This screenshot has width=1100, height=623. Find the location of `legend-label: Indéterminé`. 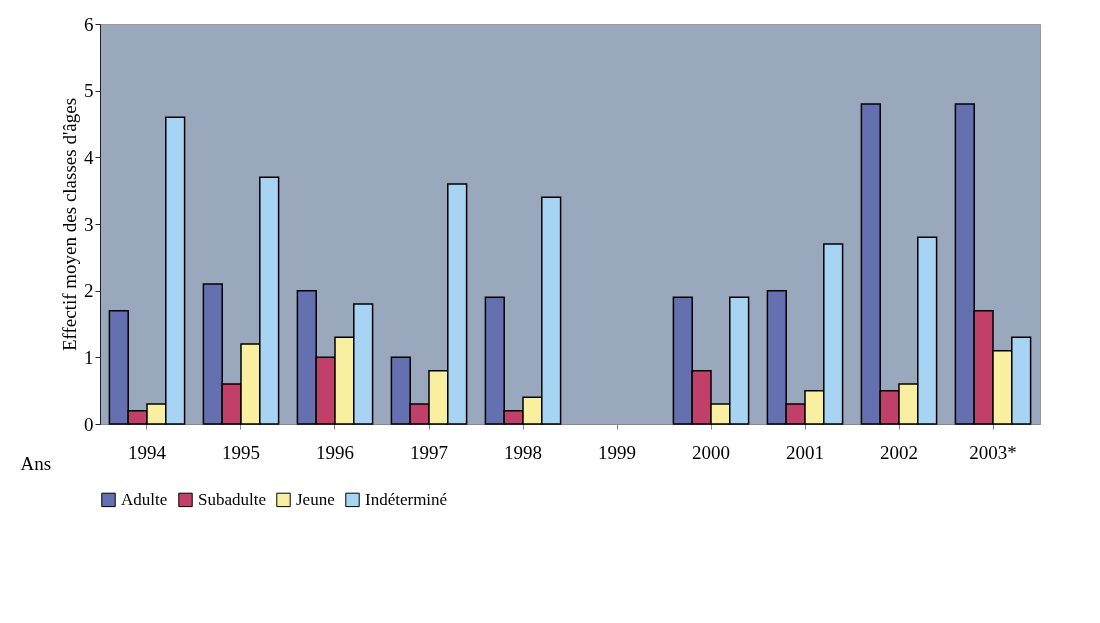

legend-label: Indéterminé is located at coordinates (406, 499).